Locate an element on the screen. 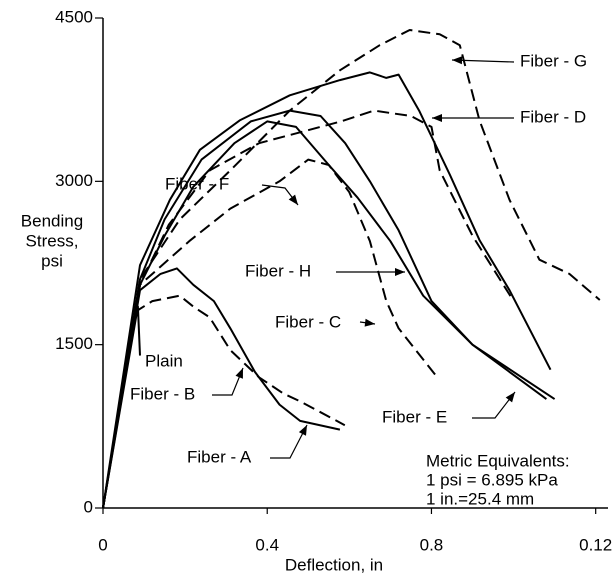 Image resolution: width=613 pixels, height=575 pixels. annotation: 1 in.=25.4 mm is located at coordinates (480, 498).